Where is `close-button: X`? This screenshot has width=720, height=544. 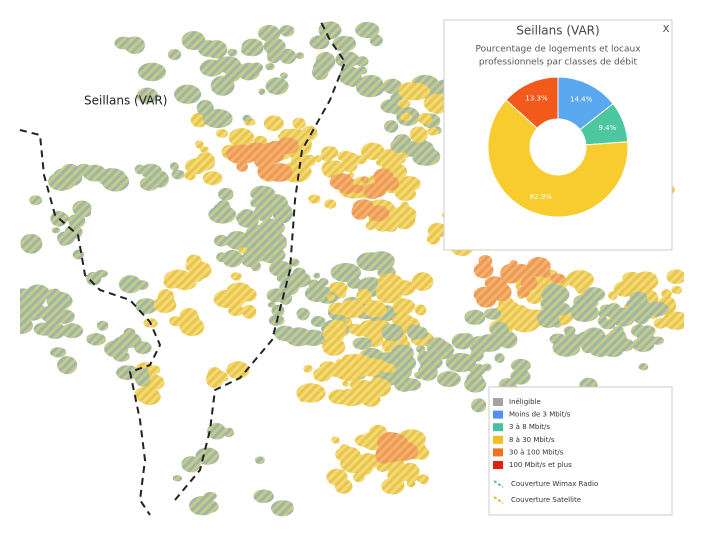
close-button: X is located at coordinates (666, 29).